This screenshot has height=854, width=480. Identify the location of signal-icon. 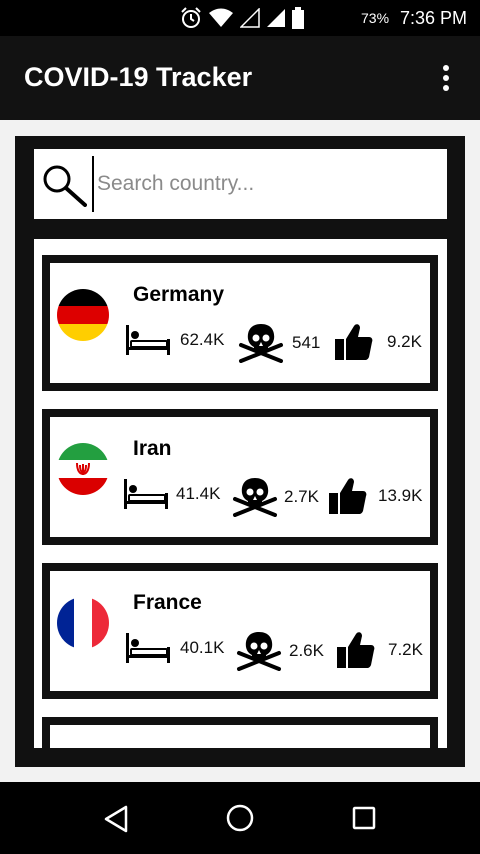
(276, 18).